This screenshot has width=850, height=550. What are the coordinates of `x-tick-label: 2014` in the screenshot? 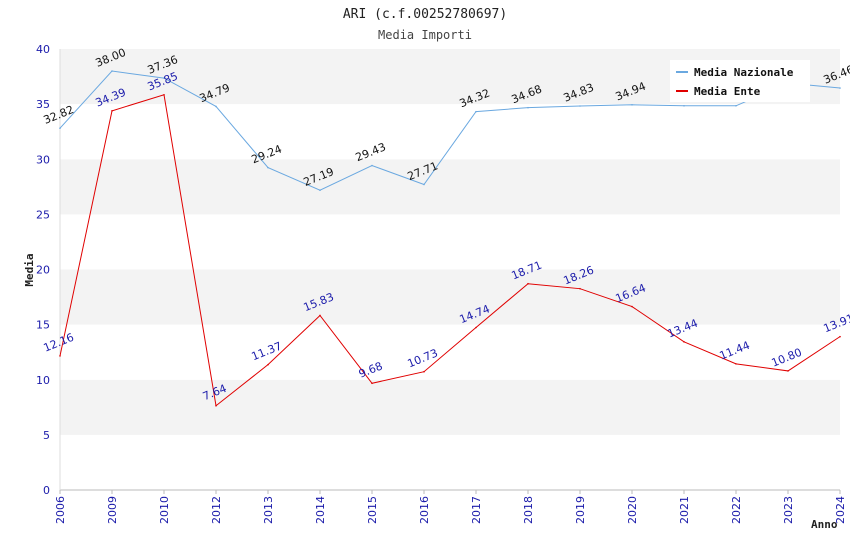 It's located at (320, 510).